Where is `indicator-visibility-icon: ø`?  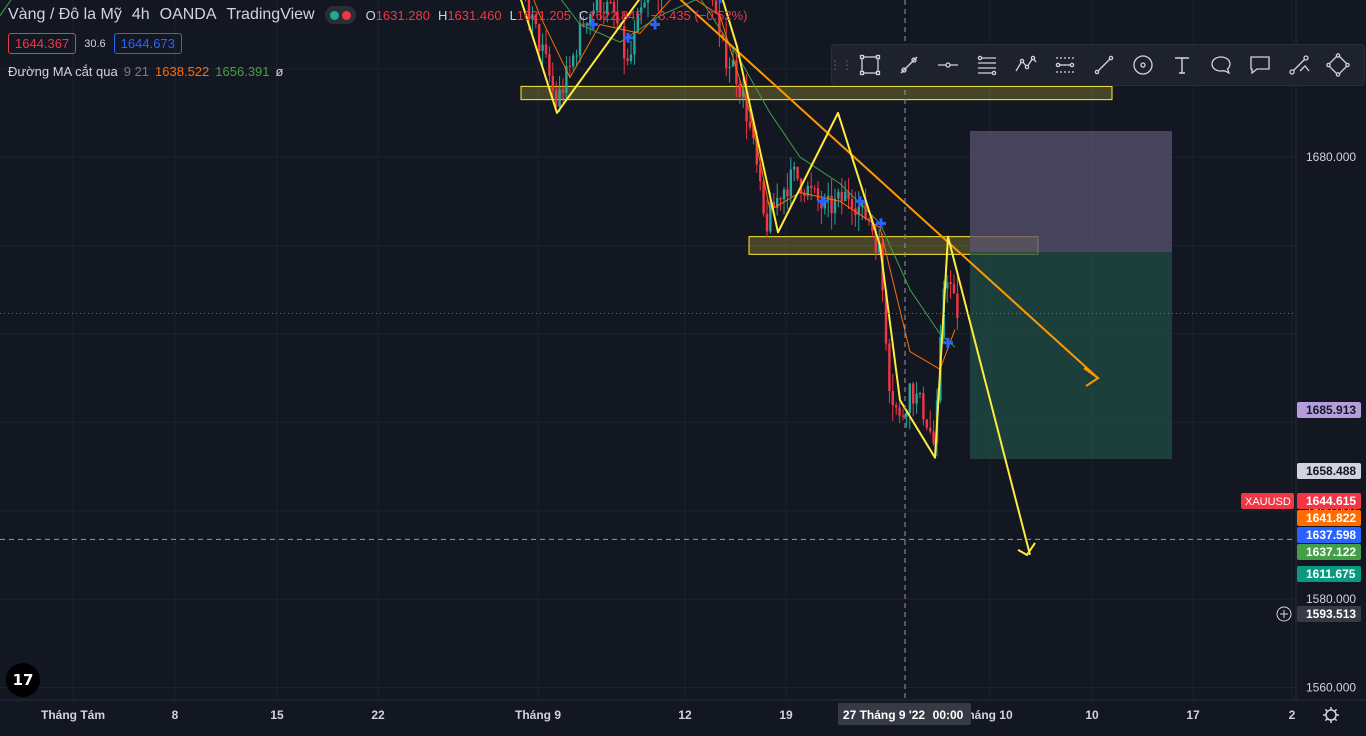
indicator-visibility-icon: ø is located at coordinates (279, 71).